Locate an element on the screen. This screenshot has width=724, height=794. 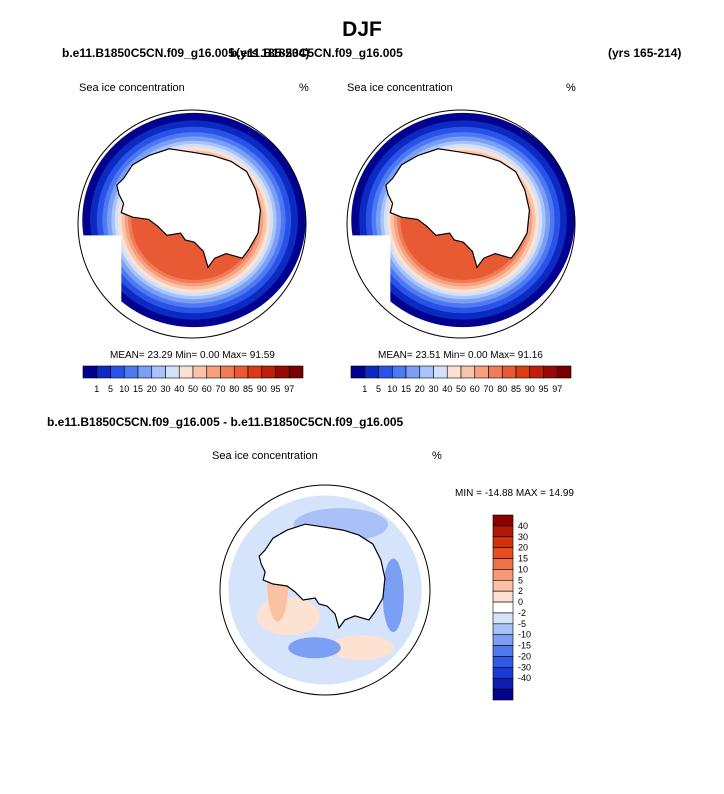
right-case-label: b.e11.B1850C5CN.f09_g16.005 is located at coordinates (316, 53).